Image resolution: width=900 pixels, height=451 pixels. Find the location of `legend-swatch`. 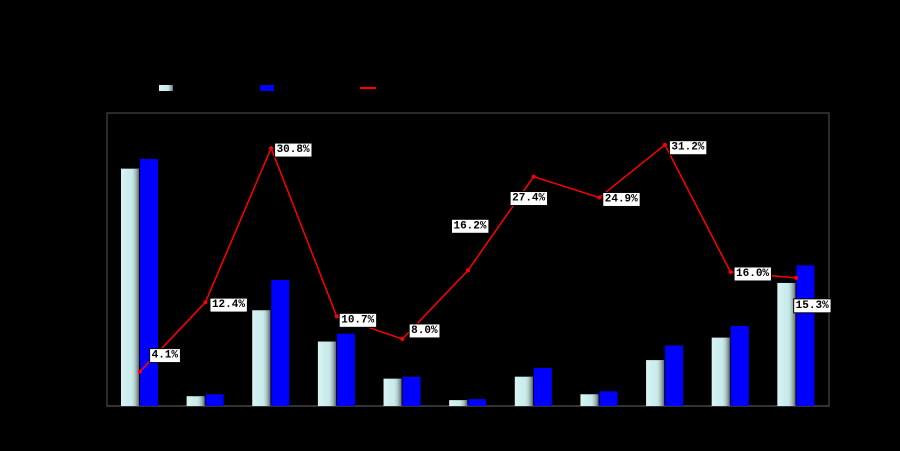

legend-swatch is located at coordinates (267, 88).